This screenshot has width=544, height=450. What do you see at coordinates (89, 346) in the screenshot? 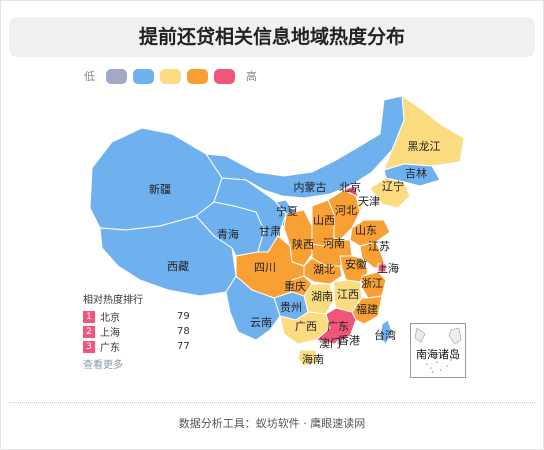
I see `rank-number-badge: 3` at bounding box center [89, 346].